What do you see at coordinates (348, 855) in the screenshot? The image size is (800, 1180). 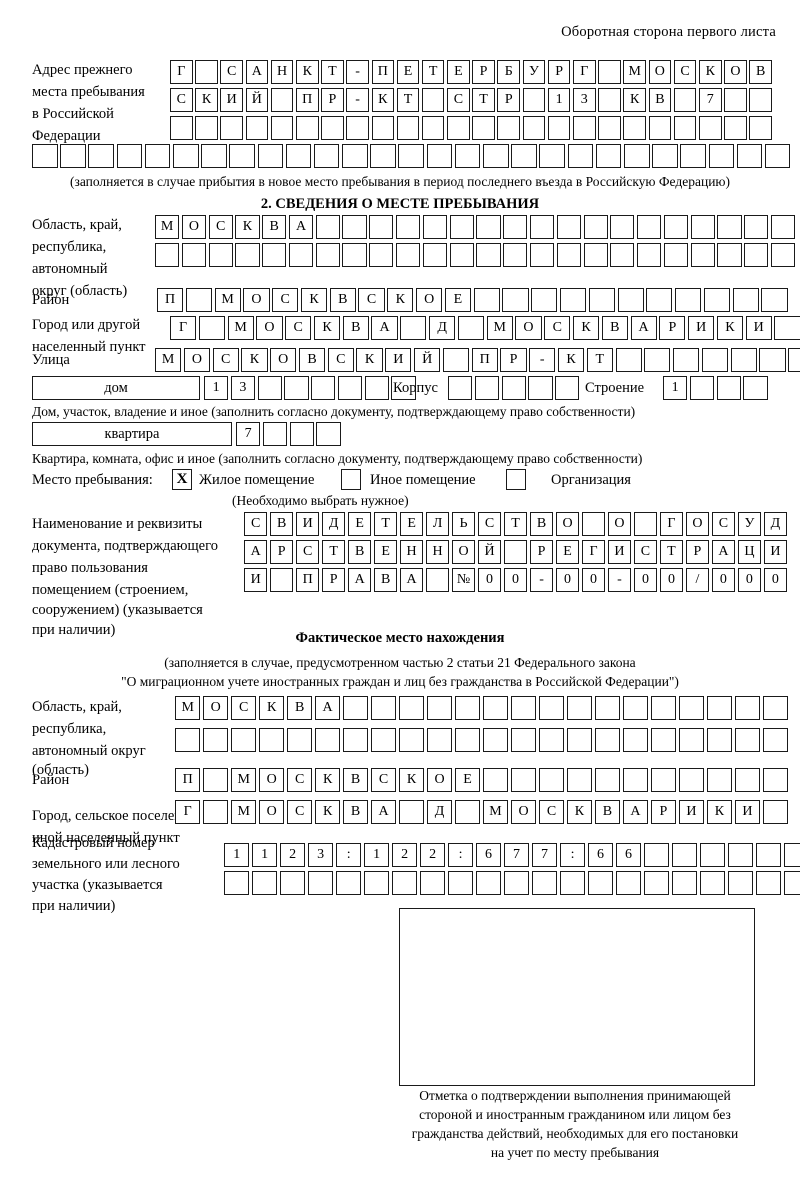 I see `char-cell: :` at bounding box center [348, 855].